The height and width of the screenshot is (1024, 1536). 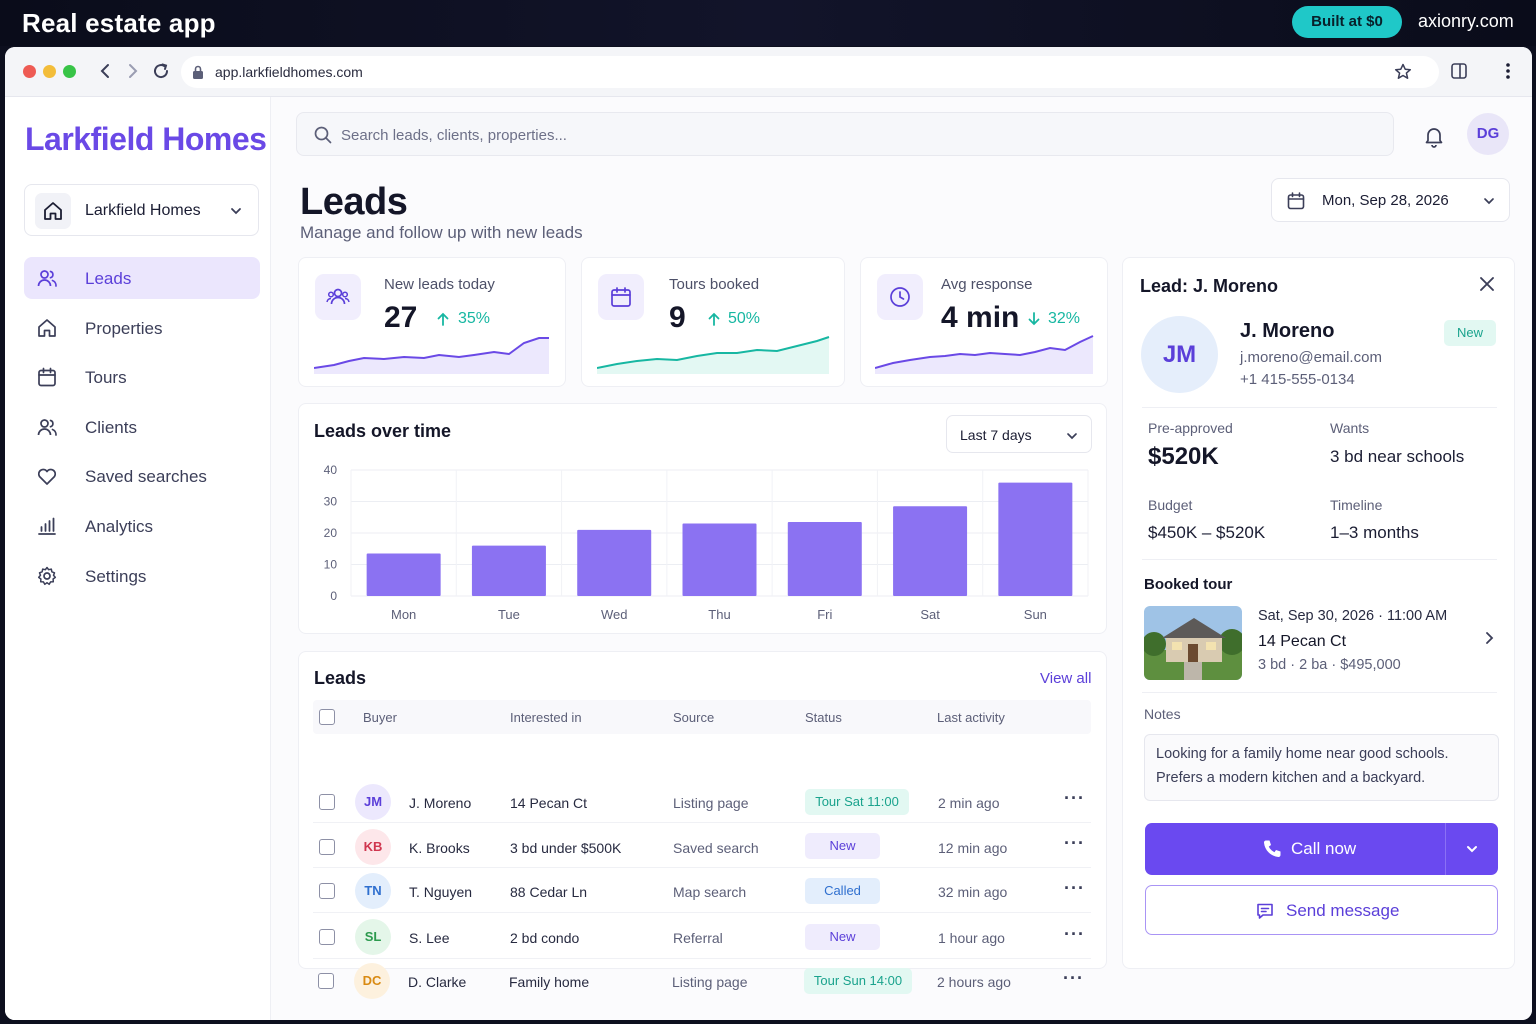 What do you see at coordinates (1459, 71) in the screenshot?
I see `sidepanel-icon` at bounding box center [1459, 71].